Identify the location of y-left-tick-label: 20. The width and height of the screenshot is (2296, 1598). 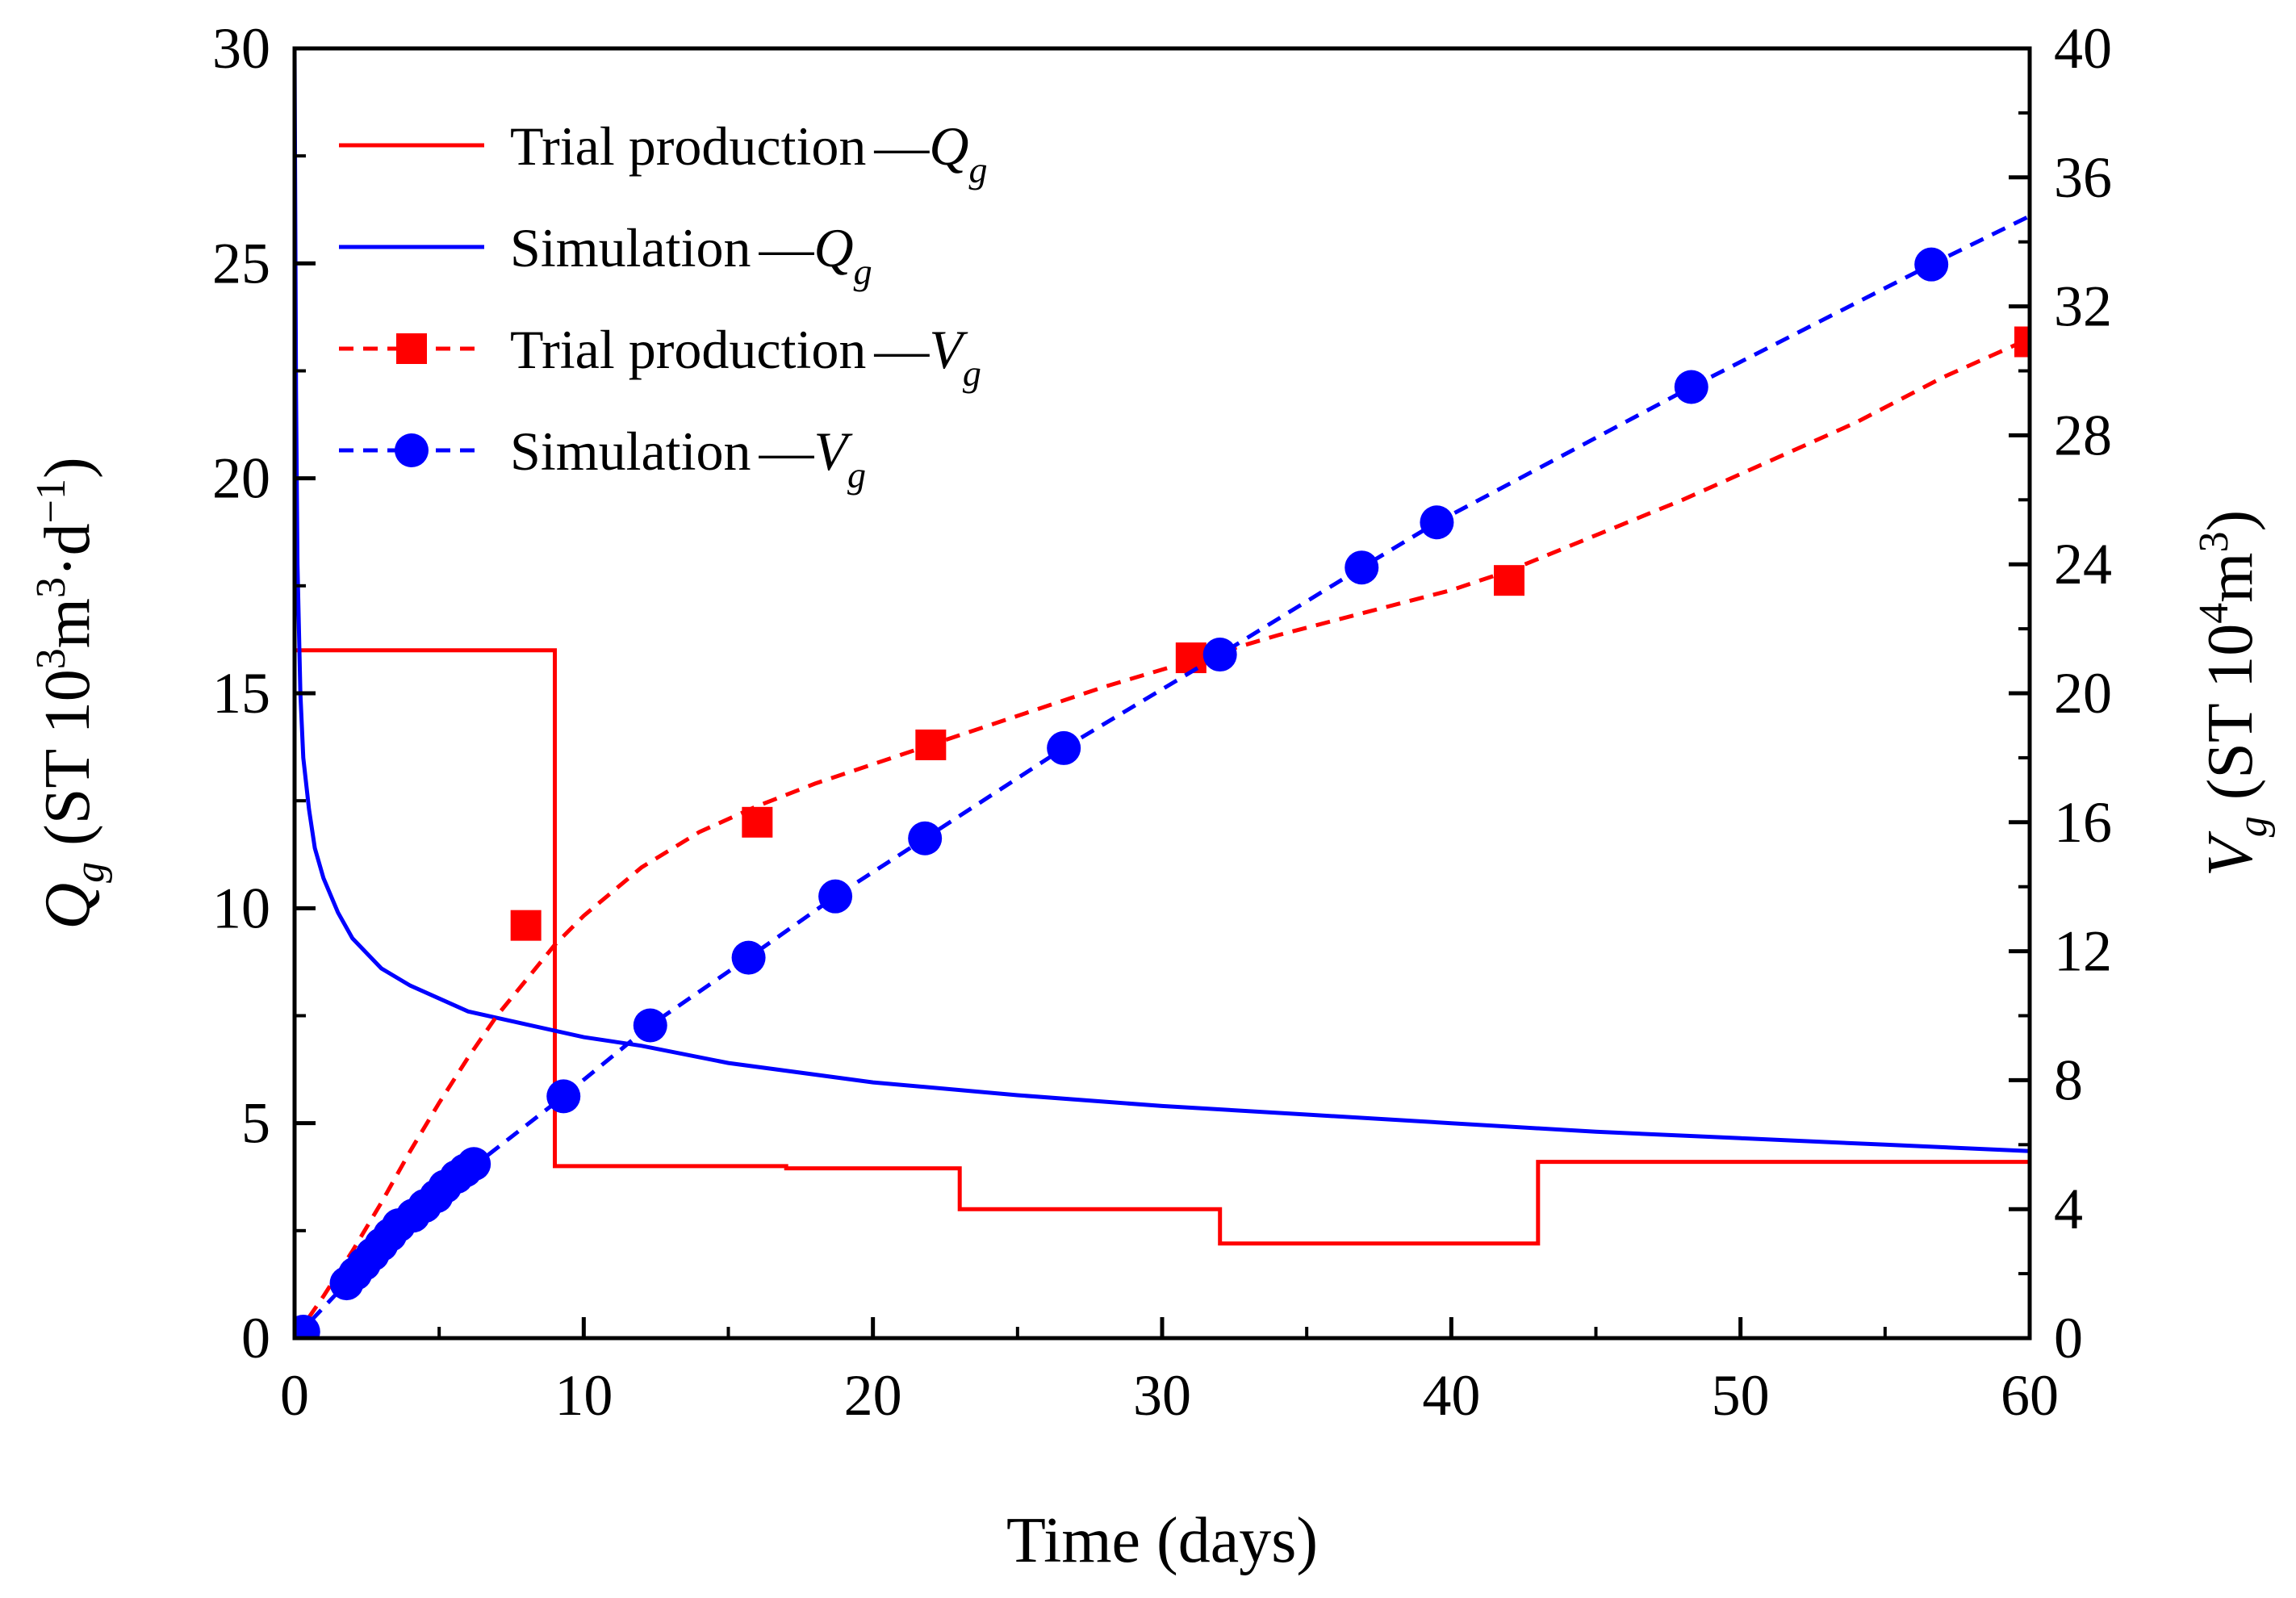
(241, 478).